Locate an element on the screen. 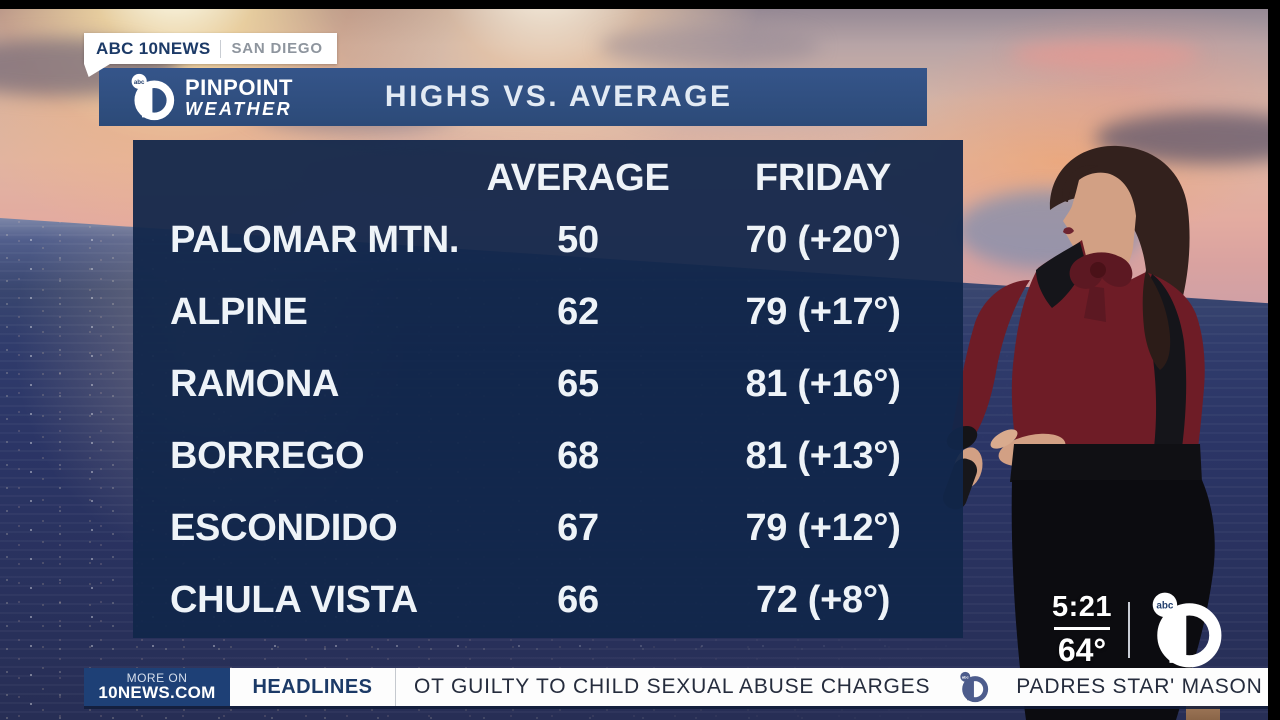 This screenshot has height=720, width=1280. presenter-waistband is located at coordinates (1106, 463).